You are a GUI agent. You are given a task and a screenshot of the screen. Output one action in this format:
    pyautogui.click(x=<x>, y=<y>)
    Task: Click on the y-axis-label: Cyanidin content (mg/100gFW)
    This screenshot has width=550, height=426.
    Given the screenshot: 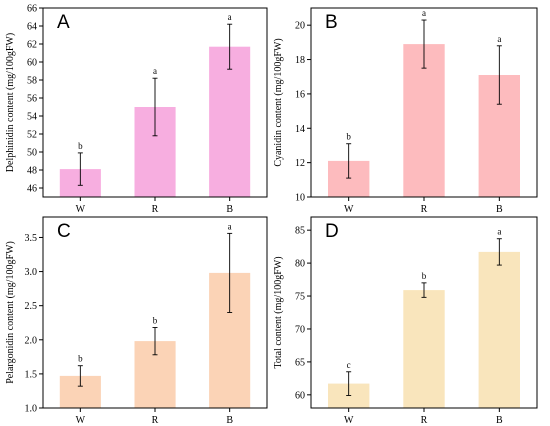 What is the action you would take?
    pyautogui.click(x=278, y=102)
    